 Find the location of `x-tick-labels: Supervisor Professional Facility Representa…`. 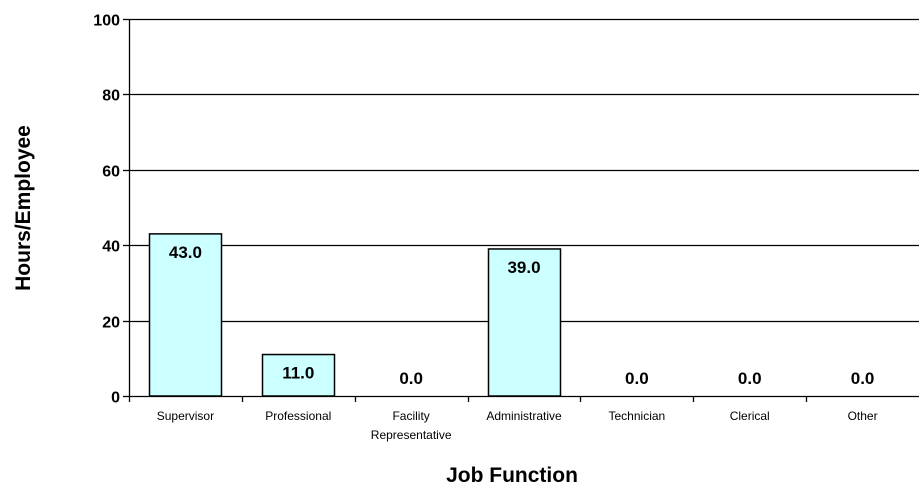

x-tick-labels: Supervisor Professional Facility Representa… is located at coordinates (517, 425).